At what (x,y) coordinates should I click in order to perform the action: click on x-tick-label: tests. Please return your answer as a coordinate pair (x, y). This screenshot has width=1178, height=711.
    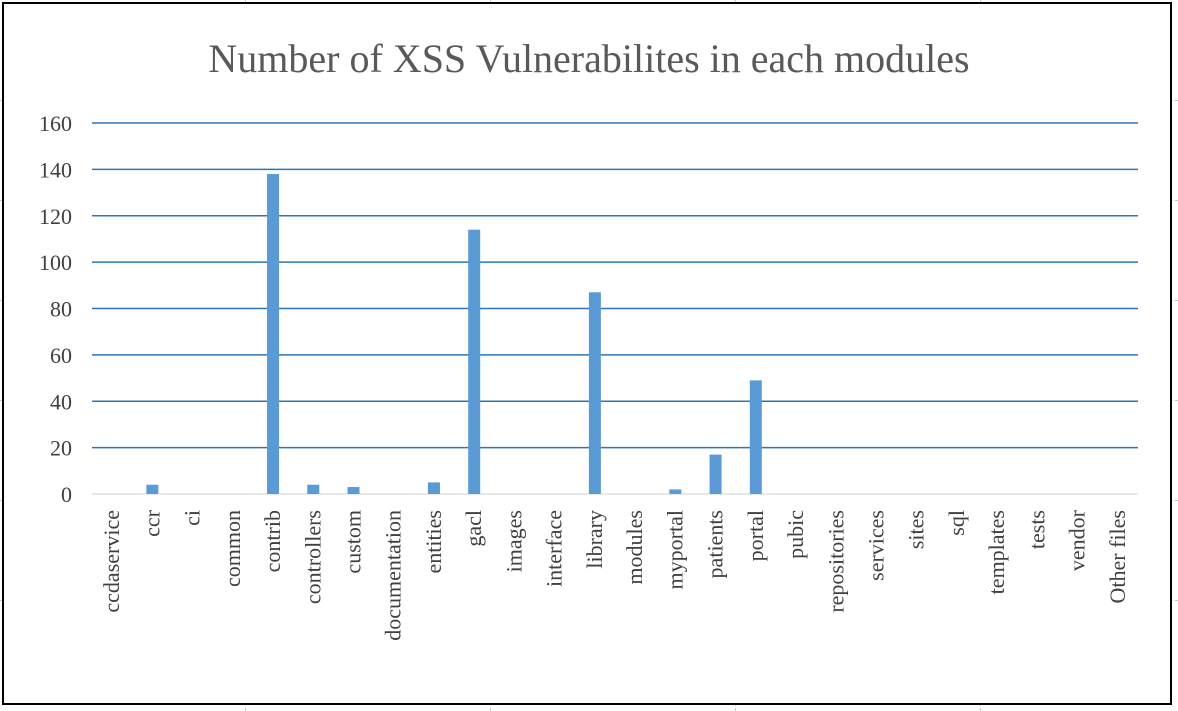
    Looking at the image, I should click on (1036, 529).